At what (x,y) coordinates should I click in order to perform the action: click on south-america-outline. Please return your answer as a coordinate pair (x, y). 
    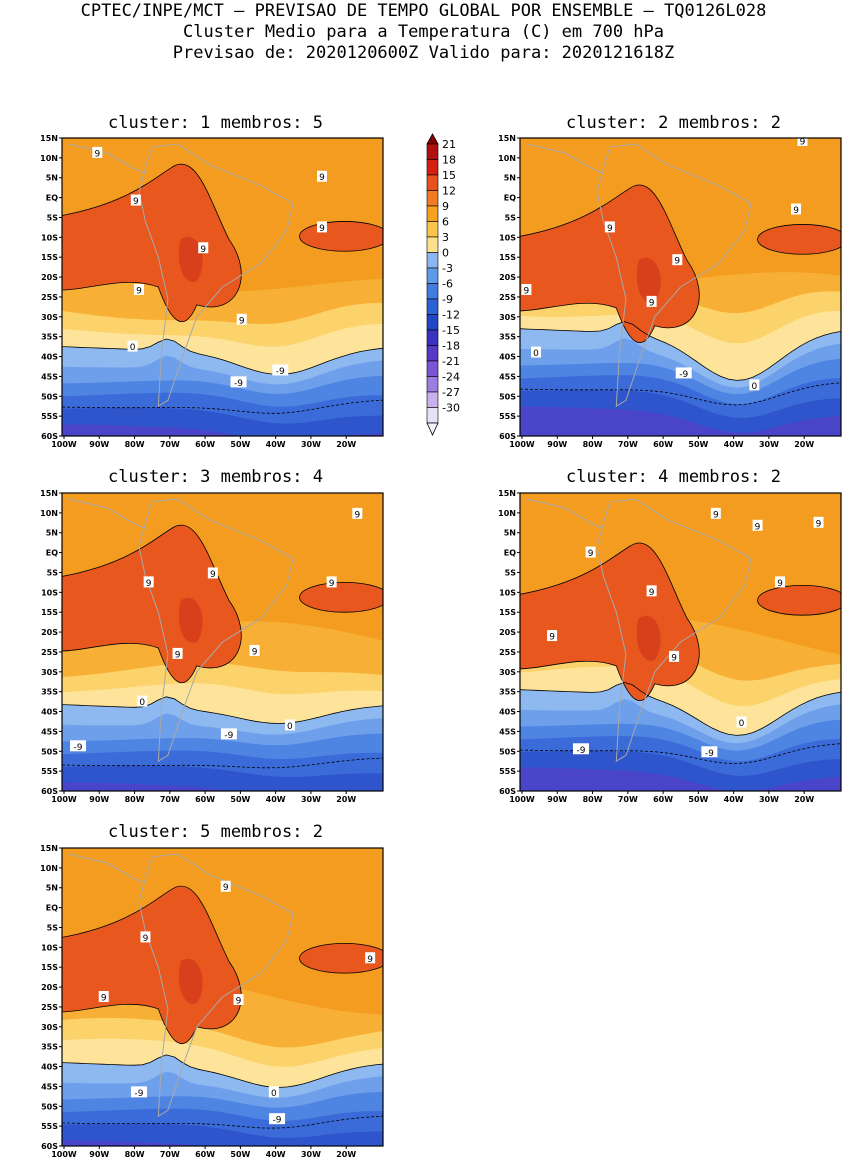
    Looking at the image, I should click on (216, 275).